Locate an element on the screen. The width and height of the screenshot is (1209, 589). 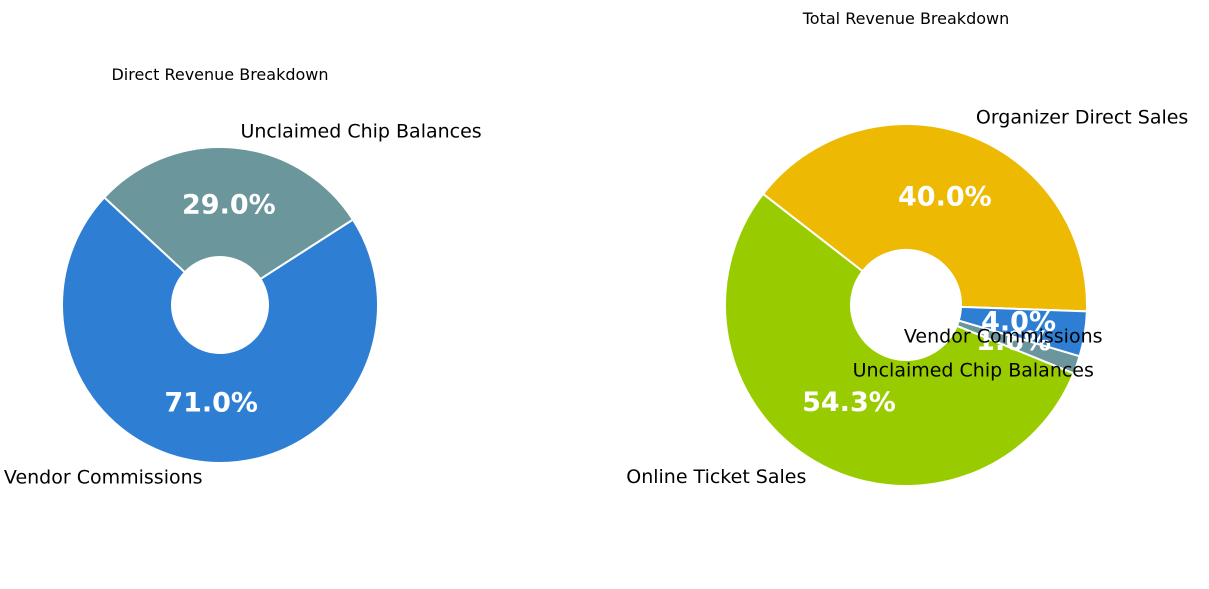
percent-label-vendor-commissions: 4.0% is located at coordinates (1018, 322).